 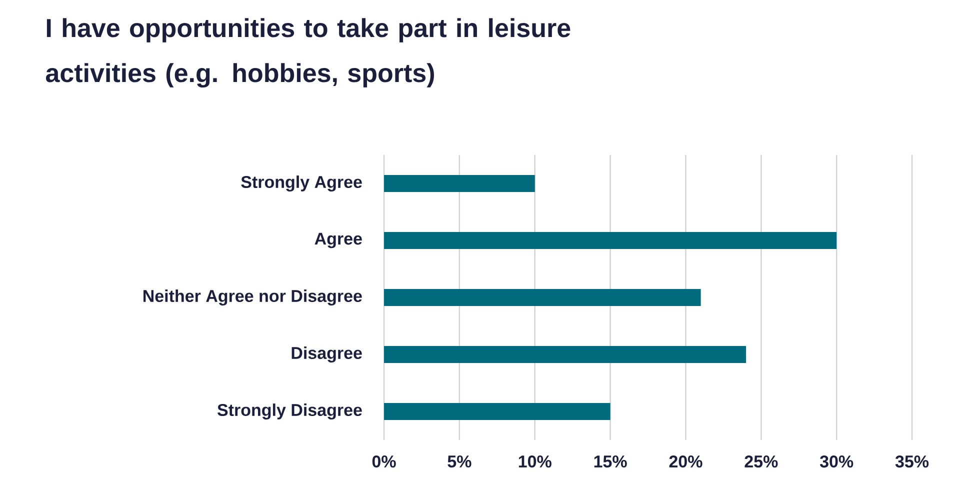 I want to click on y-tick-label: Strongly Agree, so click(x=301, y=184).